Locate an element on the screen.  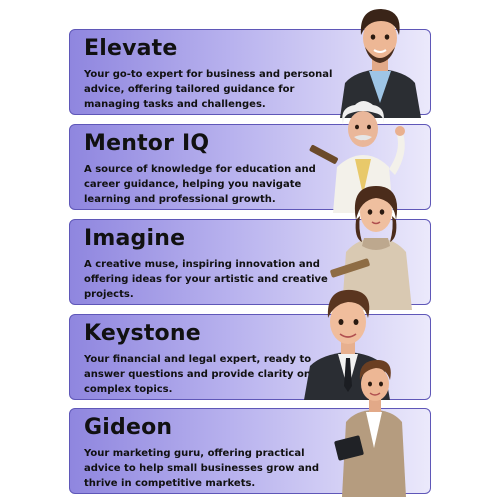
card-title: Gideon is located at coordinates (128, 427).